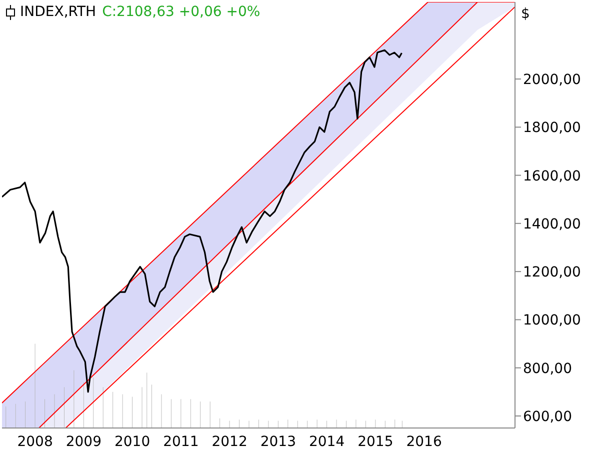 The image size is (595, 450). Describe the element at coordinates (552, 176) in the screenshot. I see `y-tick-label: 1600,00` at that location.